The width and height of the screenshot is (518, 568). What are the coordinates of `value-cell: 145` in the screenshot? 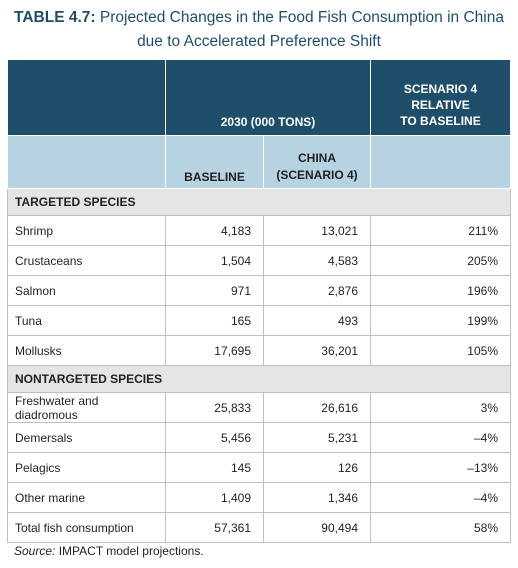 It's located at (214, 467).